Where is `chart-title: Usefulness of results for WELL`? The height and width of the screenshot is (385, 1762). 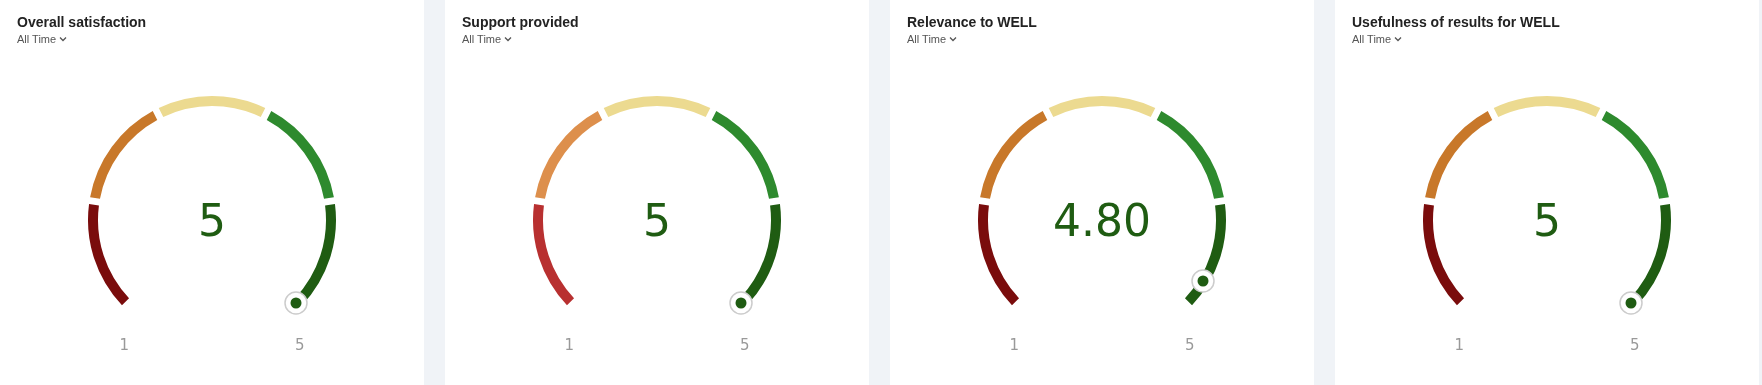 chart-title: Usefulness of results for WELL is located at coordinates (1456, 22).